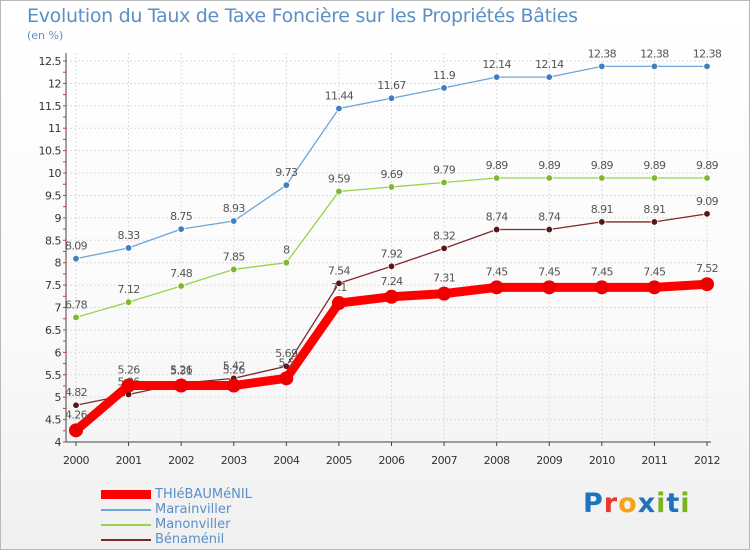  What do you see at coordinates (444, 235) in the screenshot?
I see `data-label: 8.32` at bounding box center [444, 235].